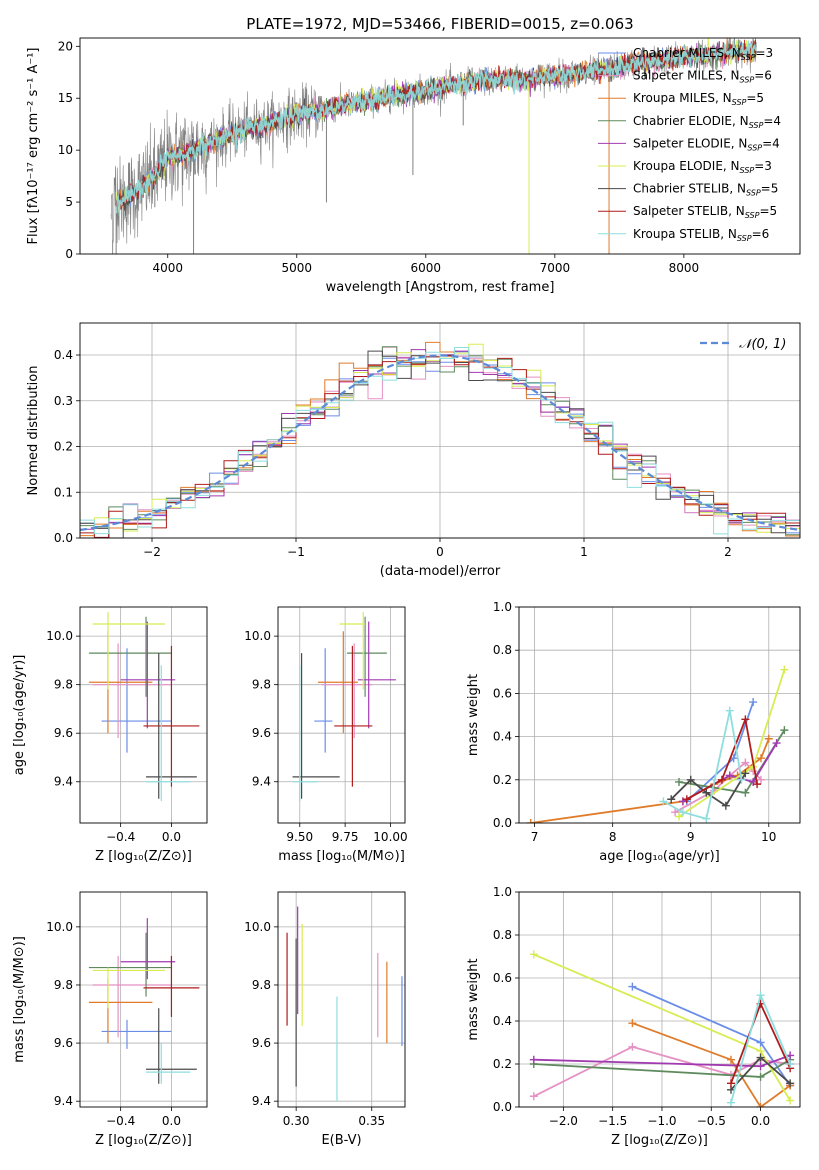 Image resolution: width=819 pixels, height=1170 pixels. I want to click on spectrum-model-line-kroupa_stelib, so click(436, 127).